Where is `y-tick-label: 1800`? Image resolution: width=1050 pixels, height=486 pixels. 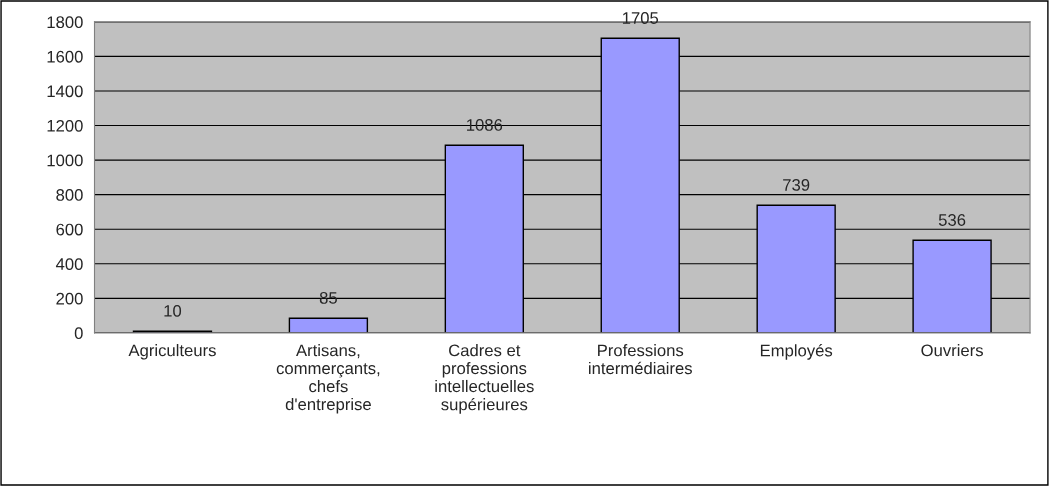
y-tick-label: 1800 is located at coordinates (65, 22).